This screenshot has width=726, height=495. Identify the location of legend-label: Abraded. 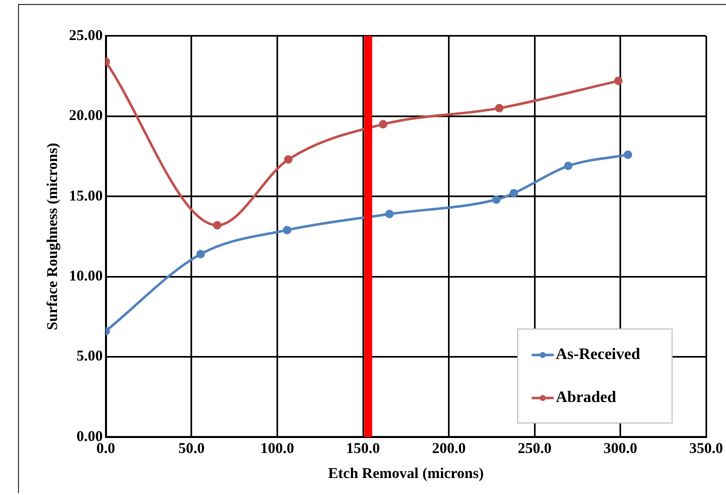
(586, 397).